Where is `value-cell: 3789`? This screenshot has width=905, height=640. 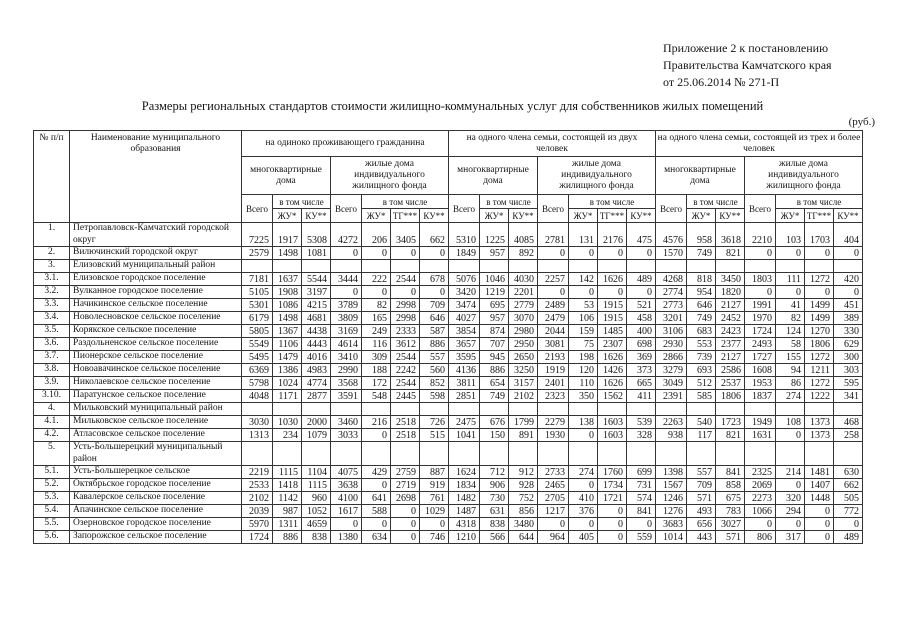 value-cell: 3789 is located at coordinates (346, 305).